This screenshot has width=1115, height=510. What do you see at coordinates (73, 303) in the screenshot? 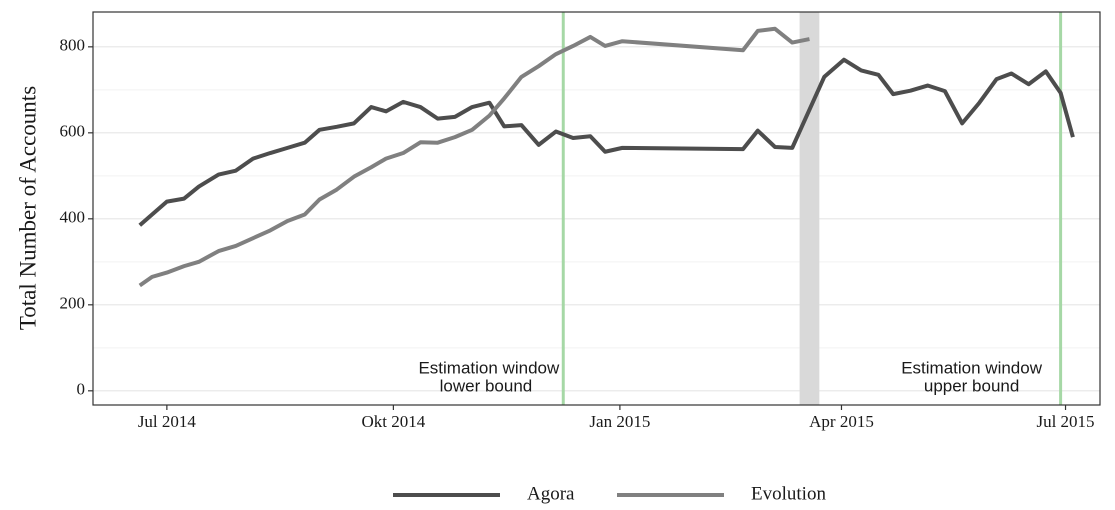
I see `y-tick-label: 200` at bounding box center [73, 303].